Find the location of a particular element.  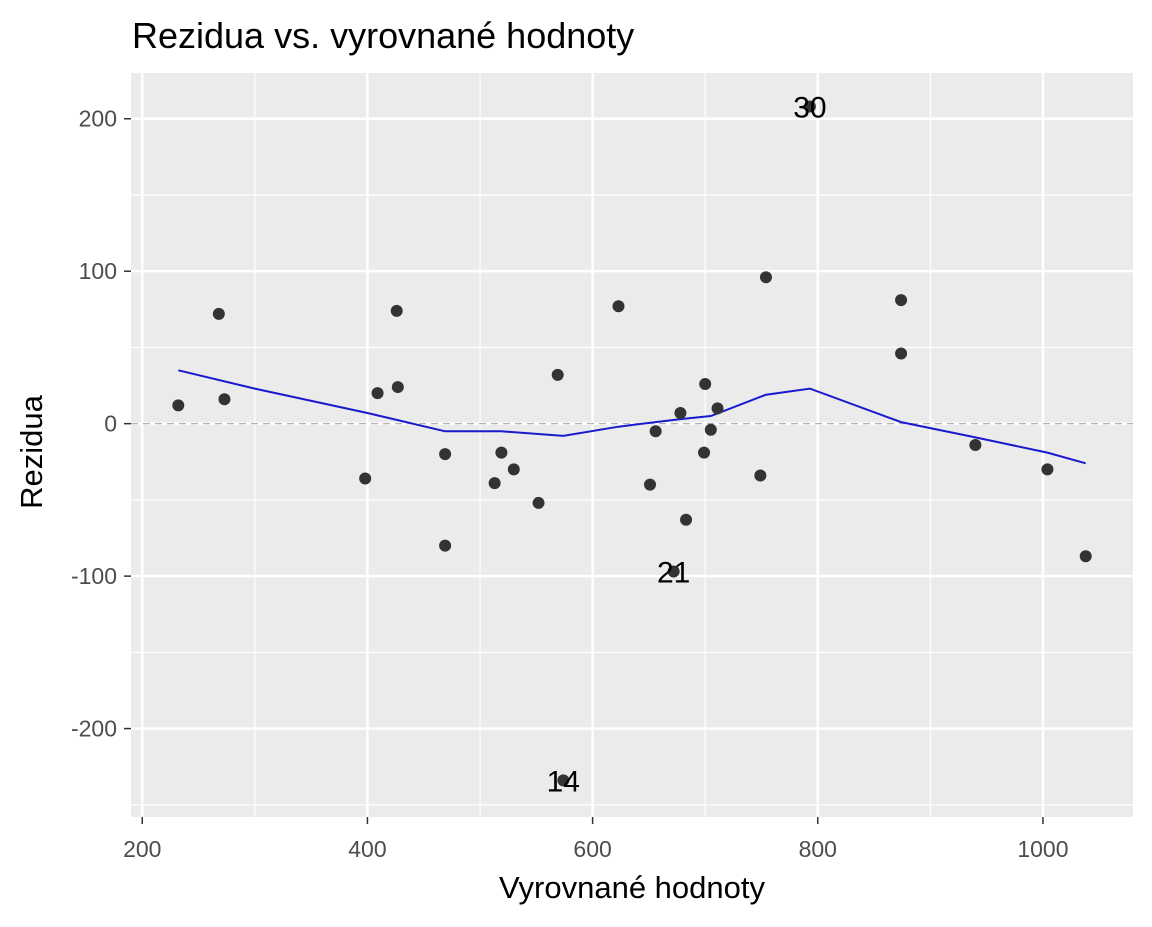

outlier-label: 30 is located at coordinates (809, 108).